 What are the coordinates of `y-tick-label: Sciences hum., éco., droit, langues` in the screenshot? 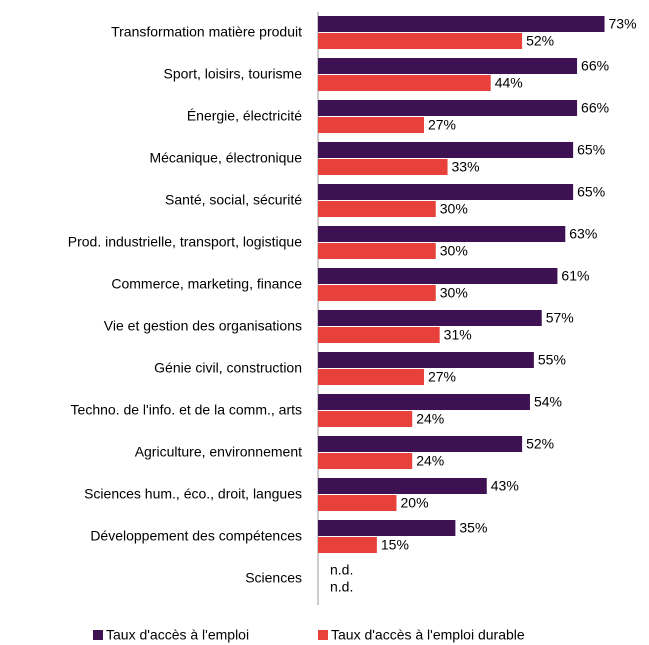 It's located at (193, 494).